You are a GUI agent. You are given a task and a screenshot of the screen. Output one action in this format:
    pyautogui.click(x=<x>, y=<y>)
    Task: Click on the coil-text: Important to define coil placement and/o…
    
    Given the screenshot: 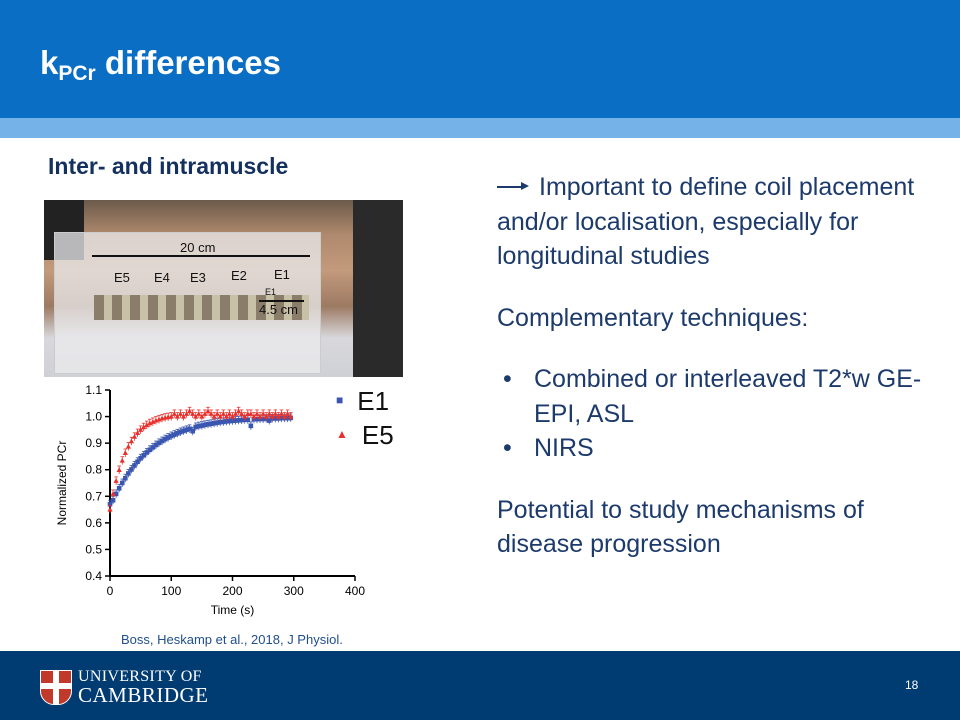 What is the action you would take?
    pyautogui.click(x=706, y=221)
    